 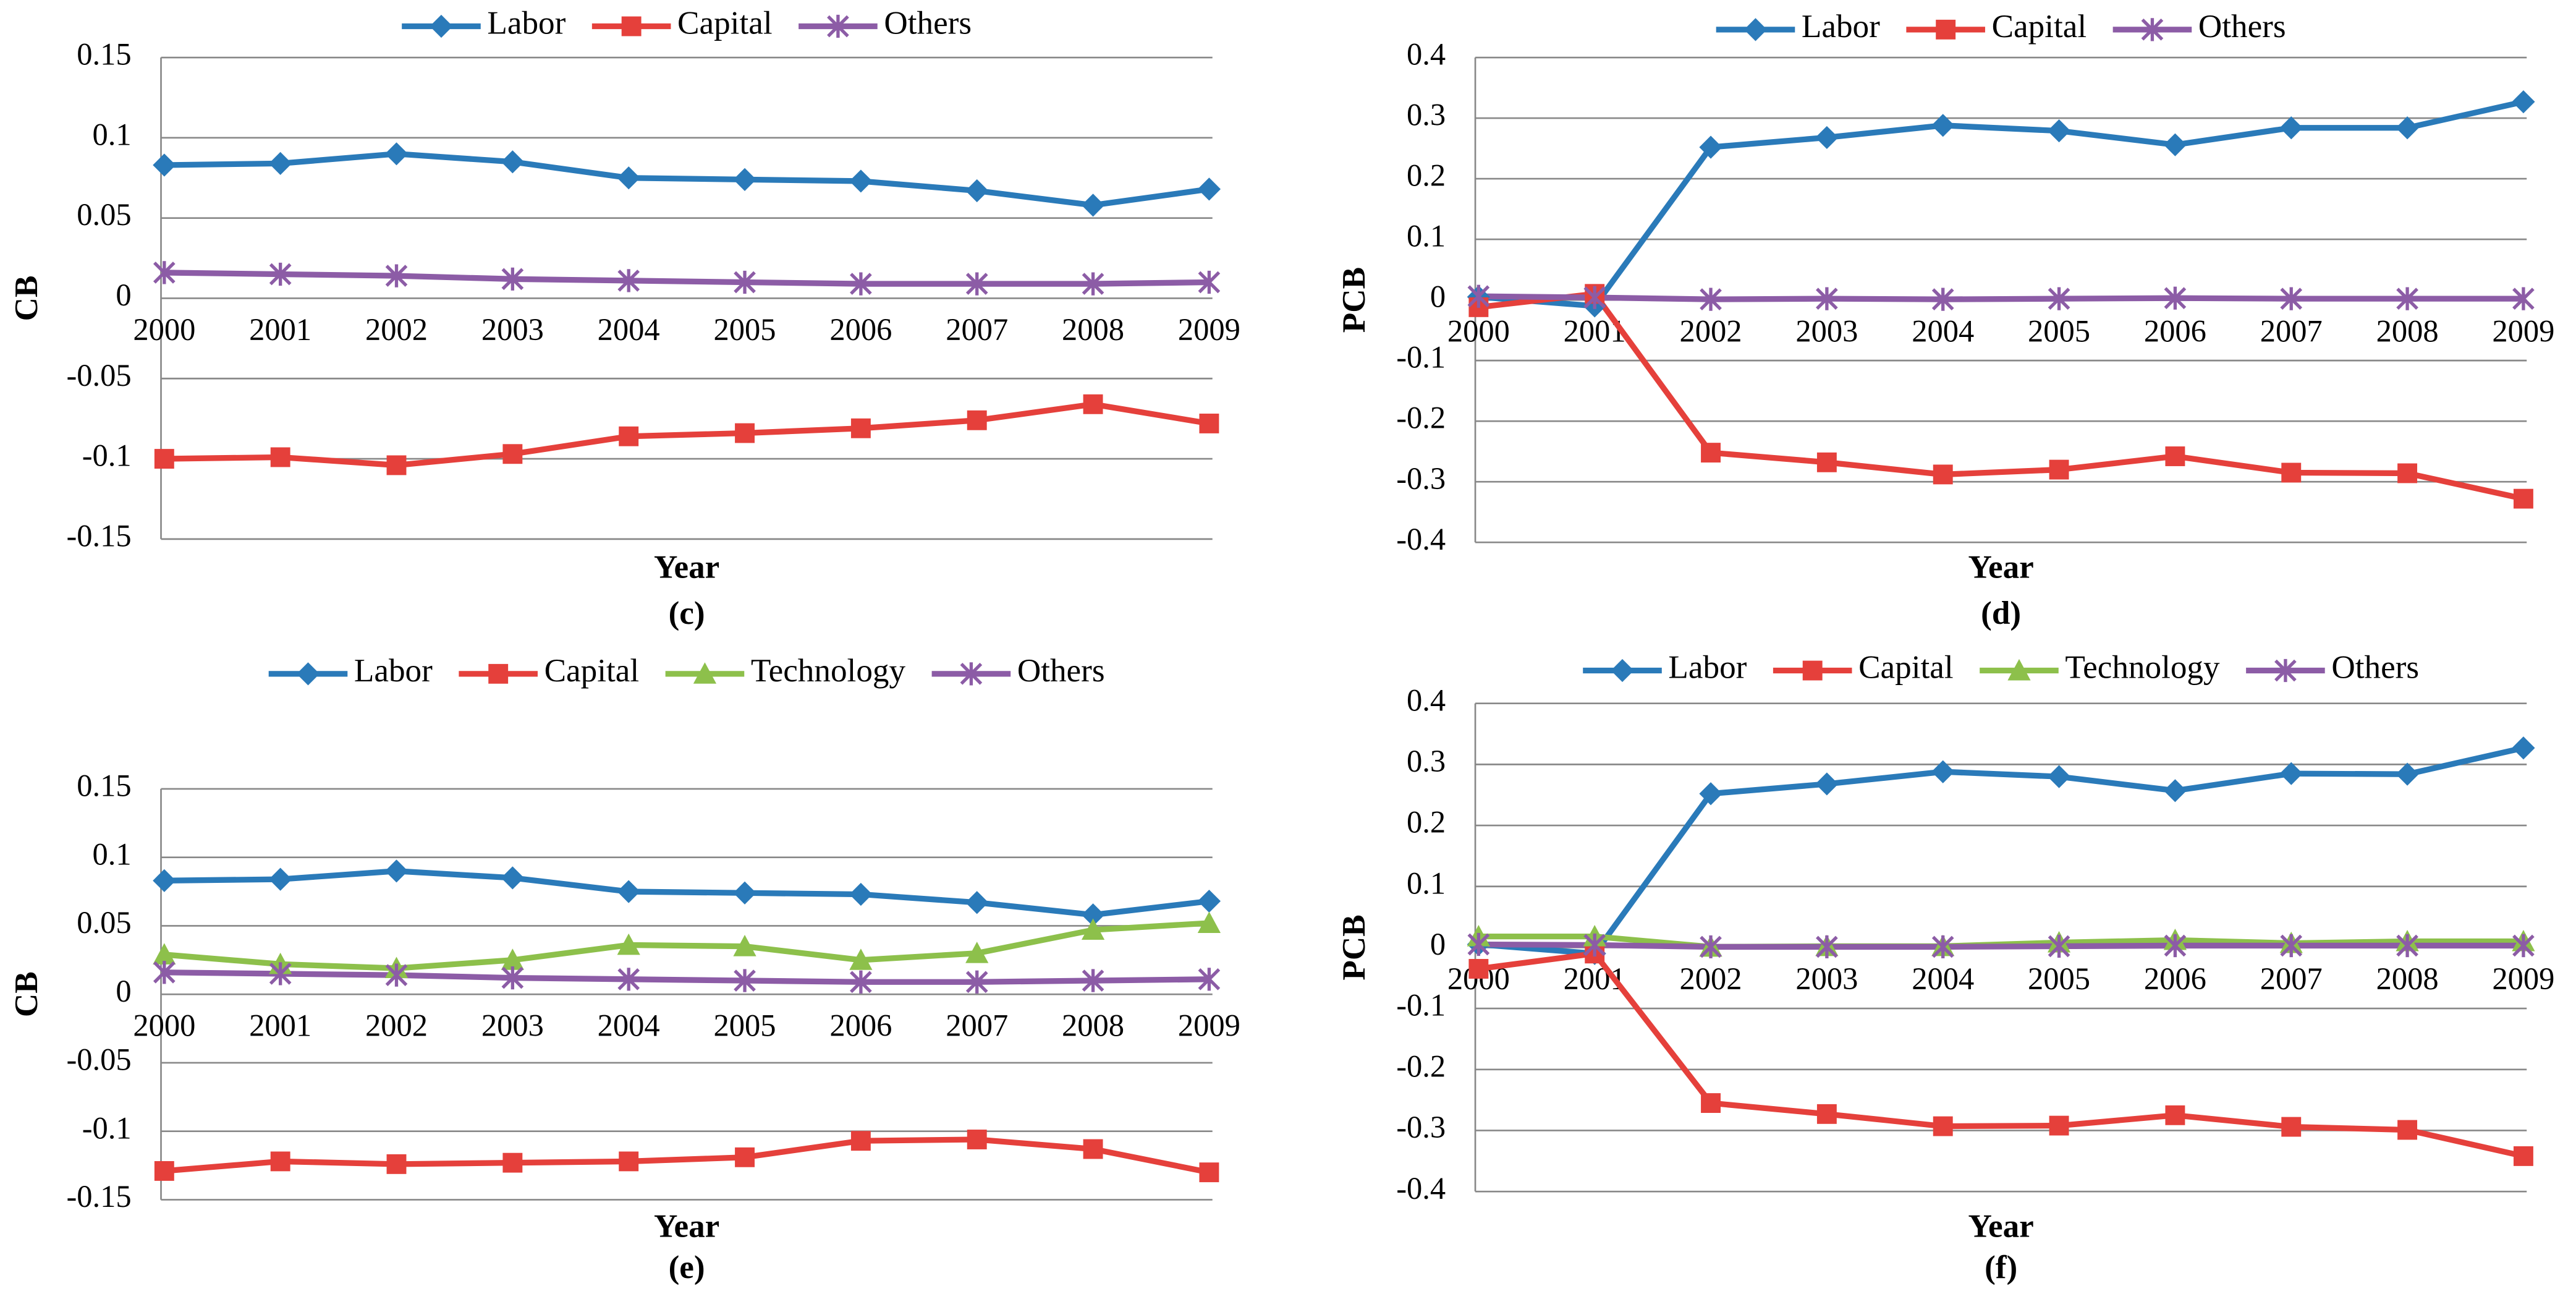 What do you see at coordinates (1421, 479) in the screenshot?
I see `y-tick-label: -0.3` at bounding box center [1421, 479].